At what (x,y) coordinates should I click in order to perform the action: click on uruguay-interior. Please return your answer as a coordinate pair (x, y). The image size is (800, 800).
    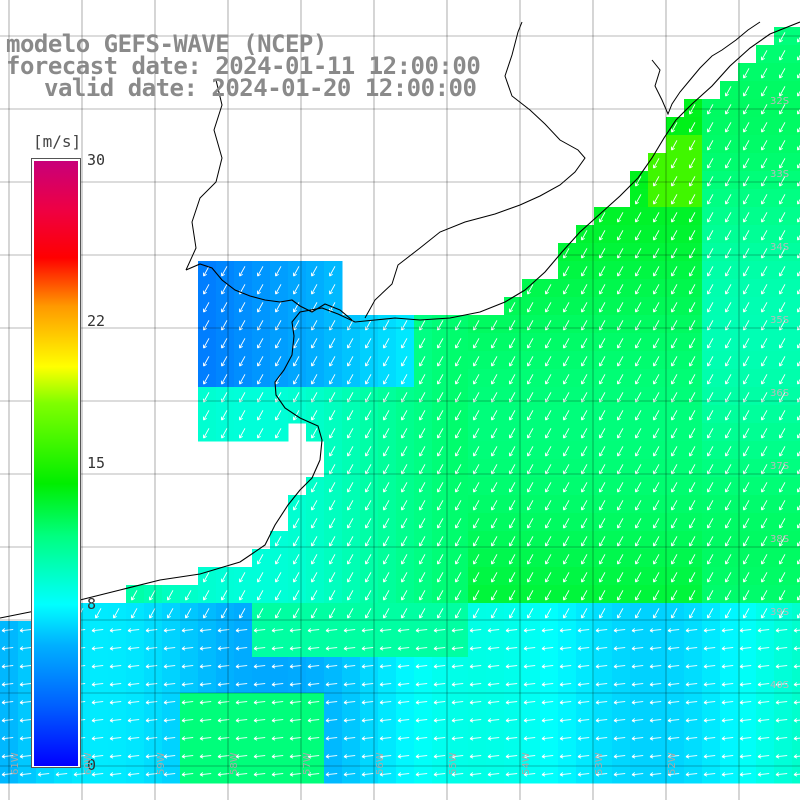
    Looking at the image, I should click on (475, 170).